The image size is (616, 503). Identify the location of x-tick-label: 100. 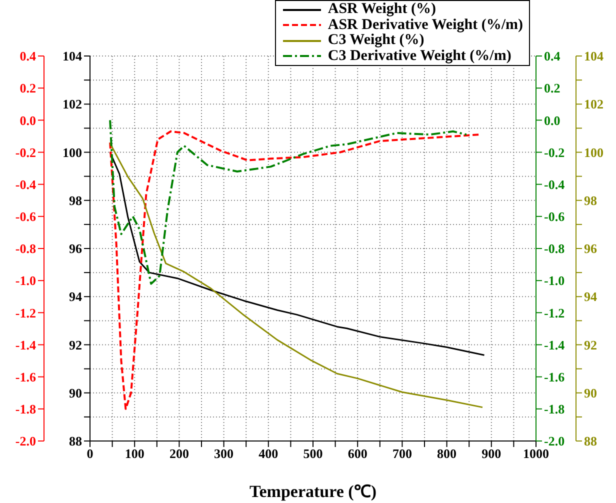
(134, 454).